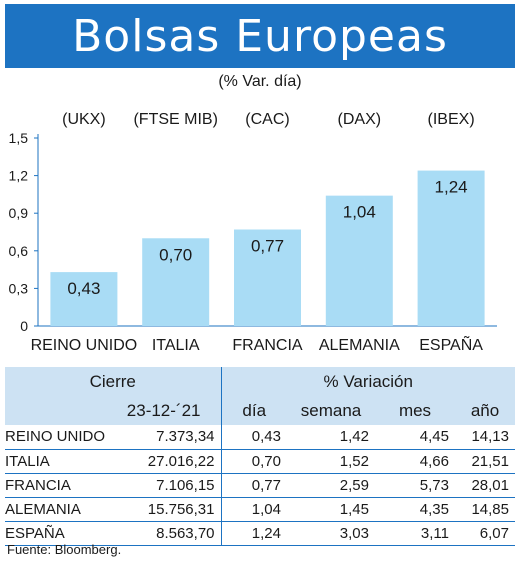 Image resolution: width=520 pixels, height=563 pixels. Describe the element at coordinates (415, 533) in the screenshot. I see `row-mes: 3,11` at that location.